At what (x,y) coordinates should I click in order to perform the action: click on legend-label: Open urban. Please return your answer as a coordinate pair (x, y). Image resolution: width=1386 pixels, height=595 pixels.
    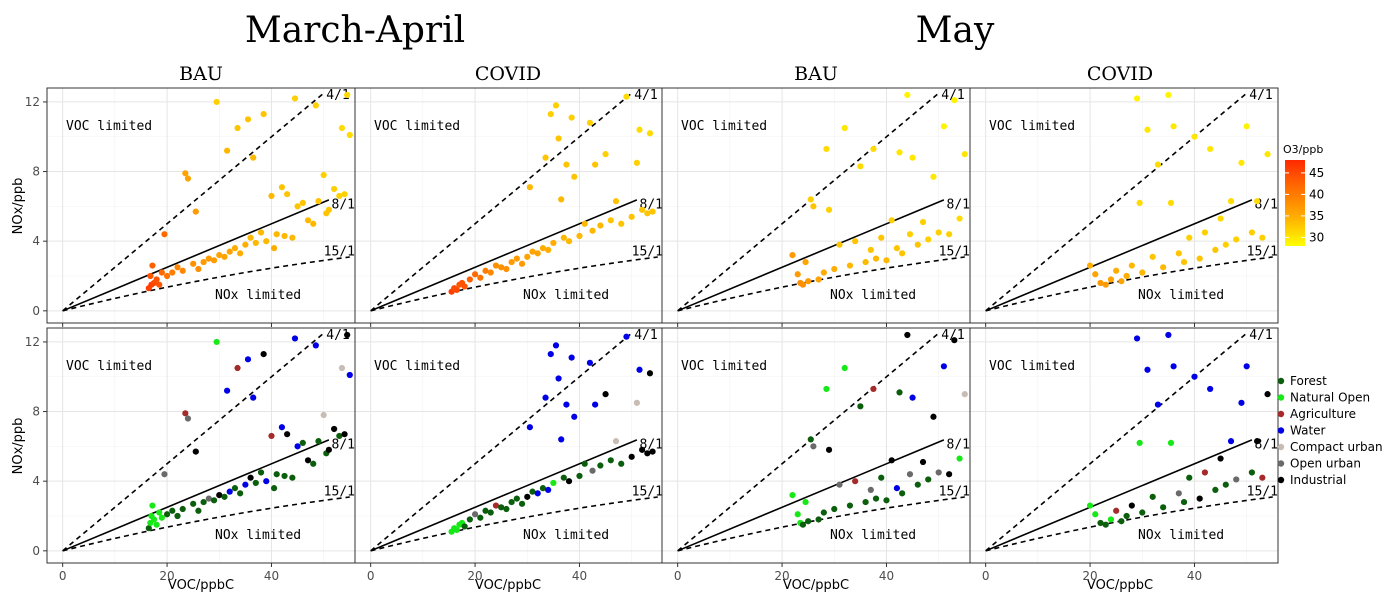
    Looking at the image, I should click on (1325, 464).